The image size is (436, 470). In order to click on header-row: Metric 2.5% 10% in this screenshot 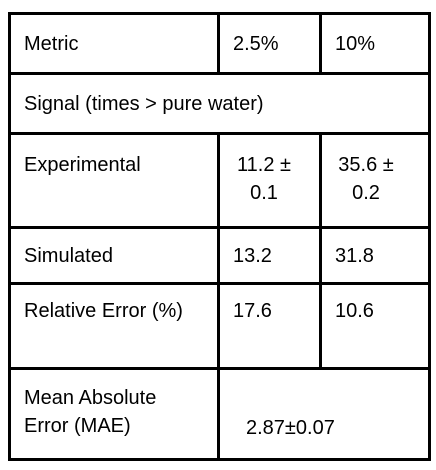, I will do `click(219, 43)`.